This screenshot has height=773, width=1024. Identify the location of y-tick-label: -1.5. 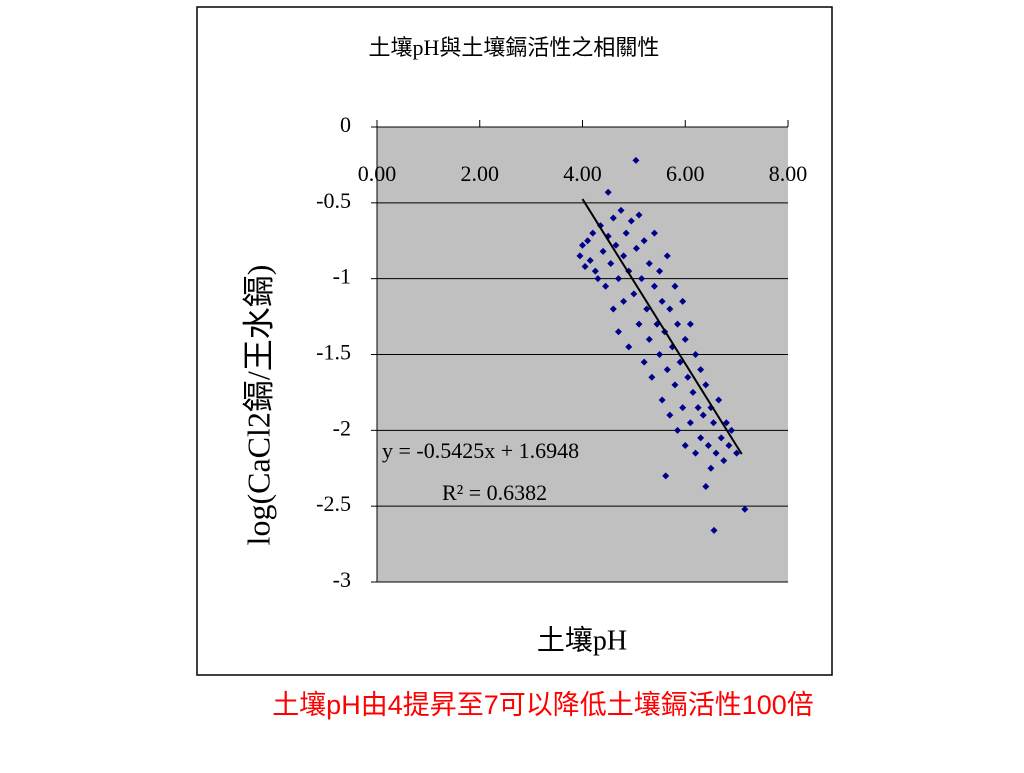
(333, 352).